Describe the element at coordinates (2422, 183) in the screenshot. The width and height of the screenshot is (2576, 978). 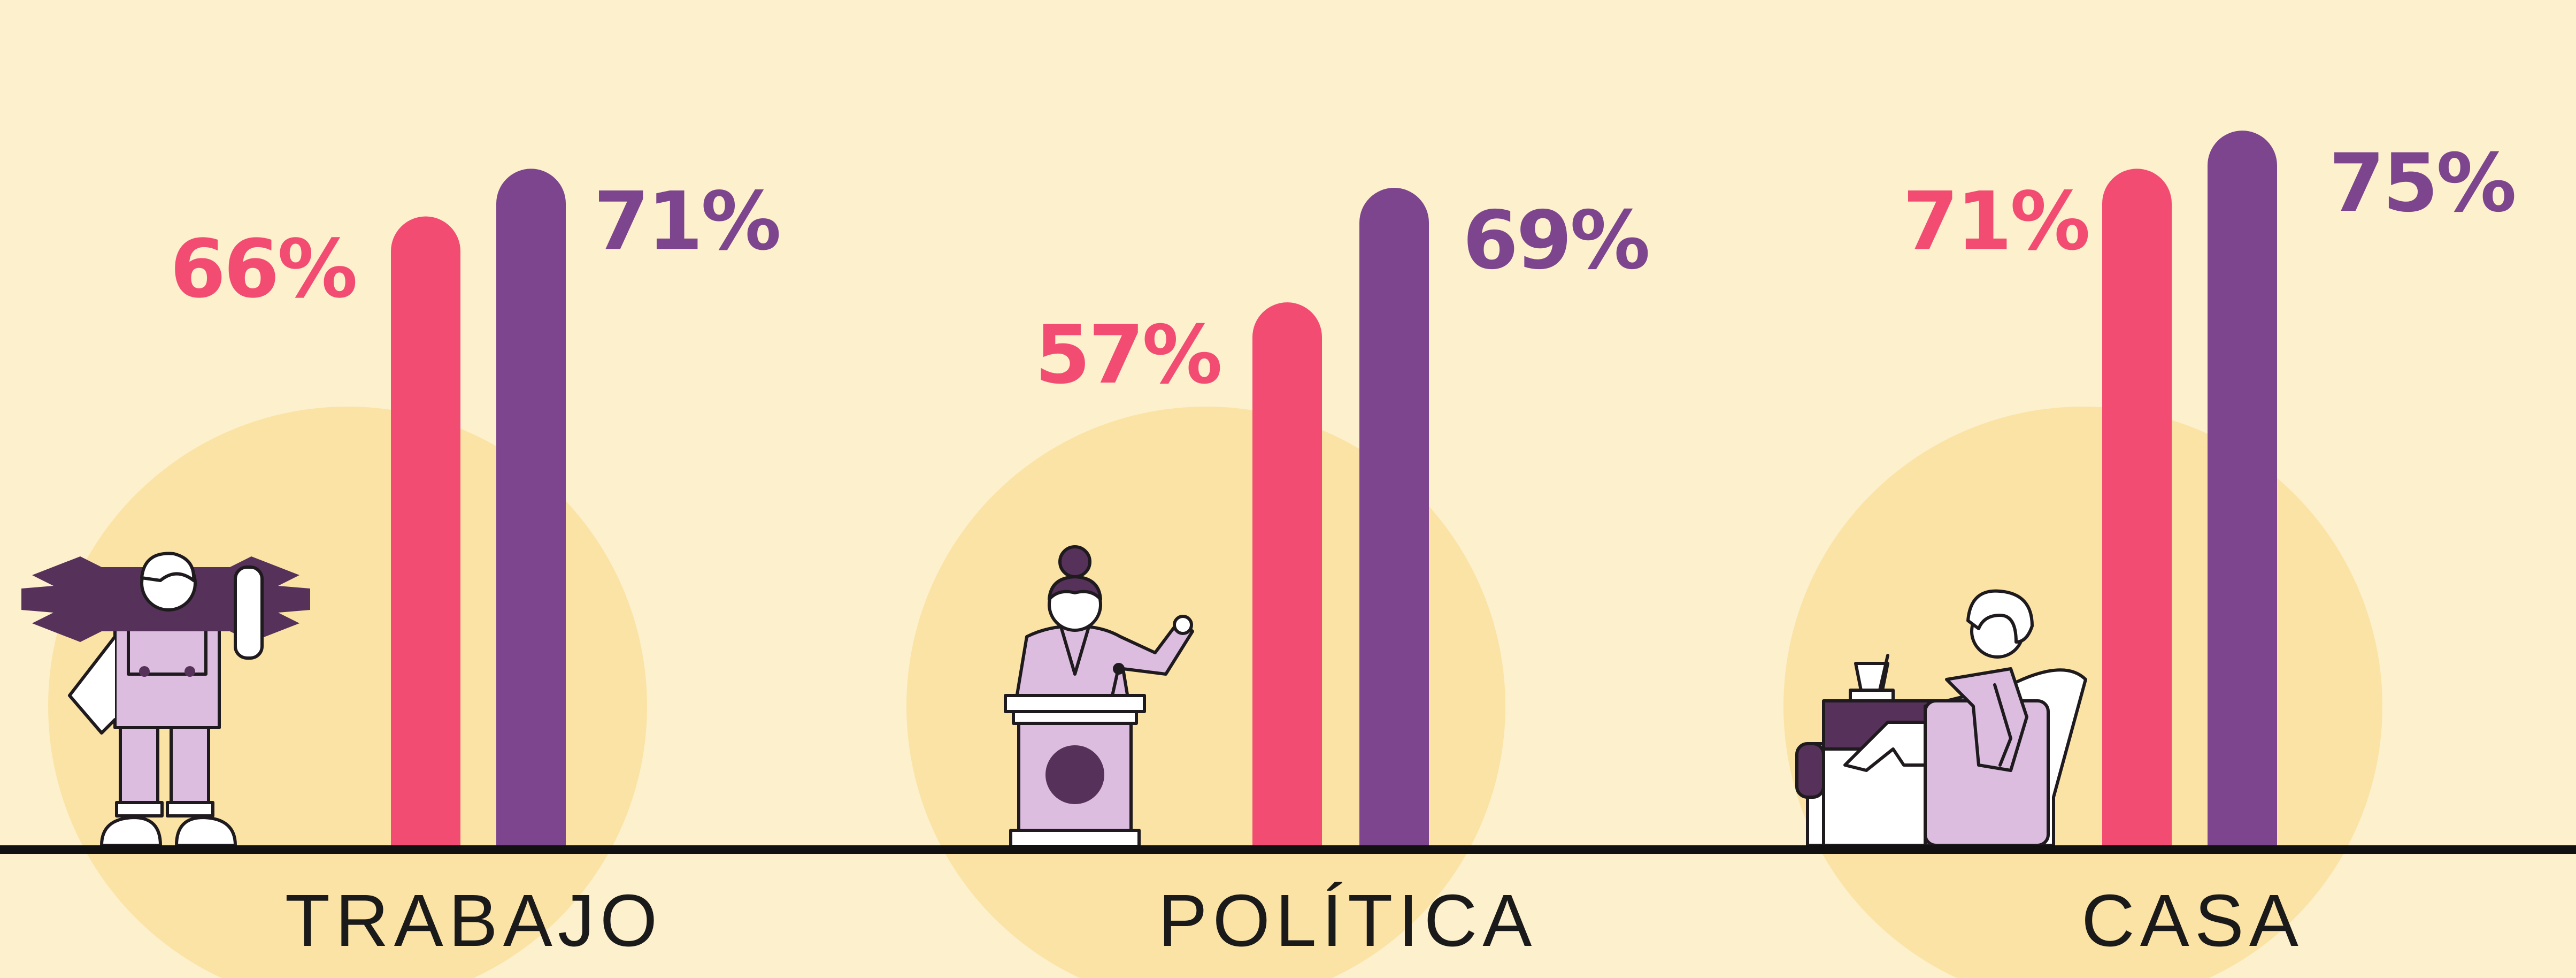
I see `value-label-casa-series-2: 75%` at that location.